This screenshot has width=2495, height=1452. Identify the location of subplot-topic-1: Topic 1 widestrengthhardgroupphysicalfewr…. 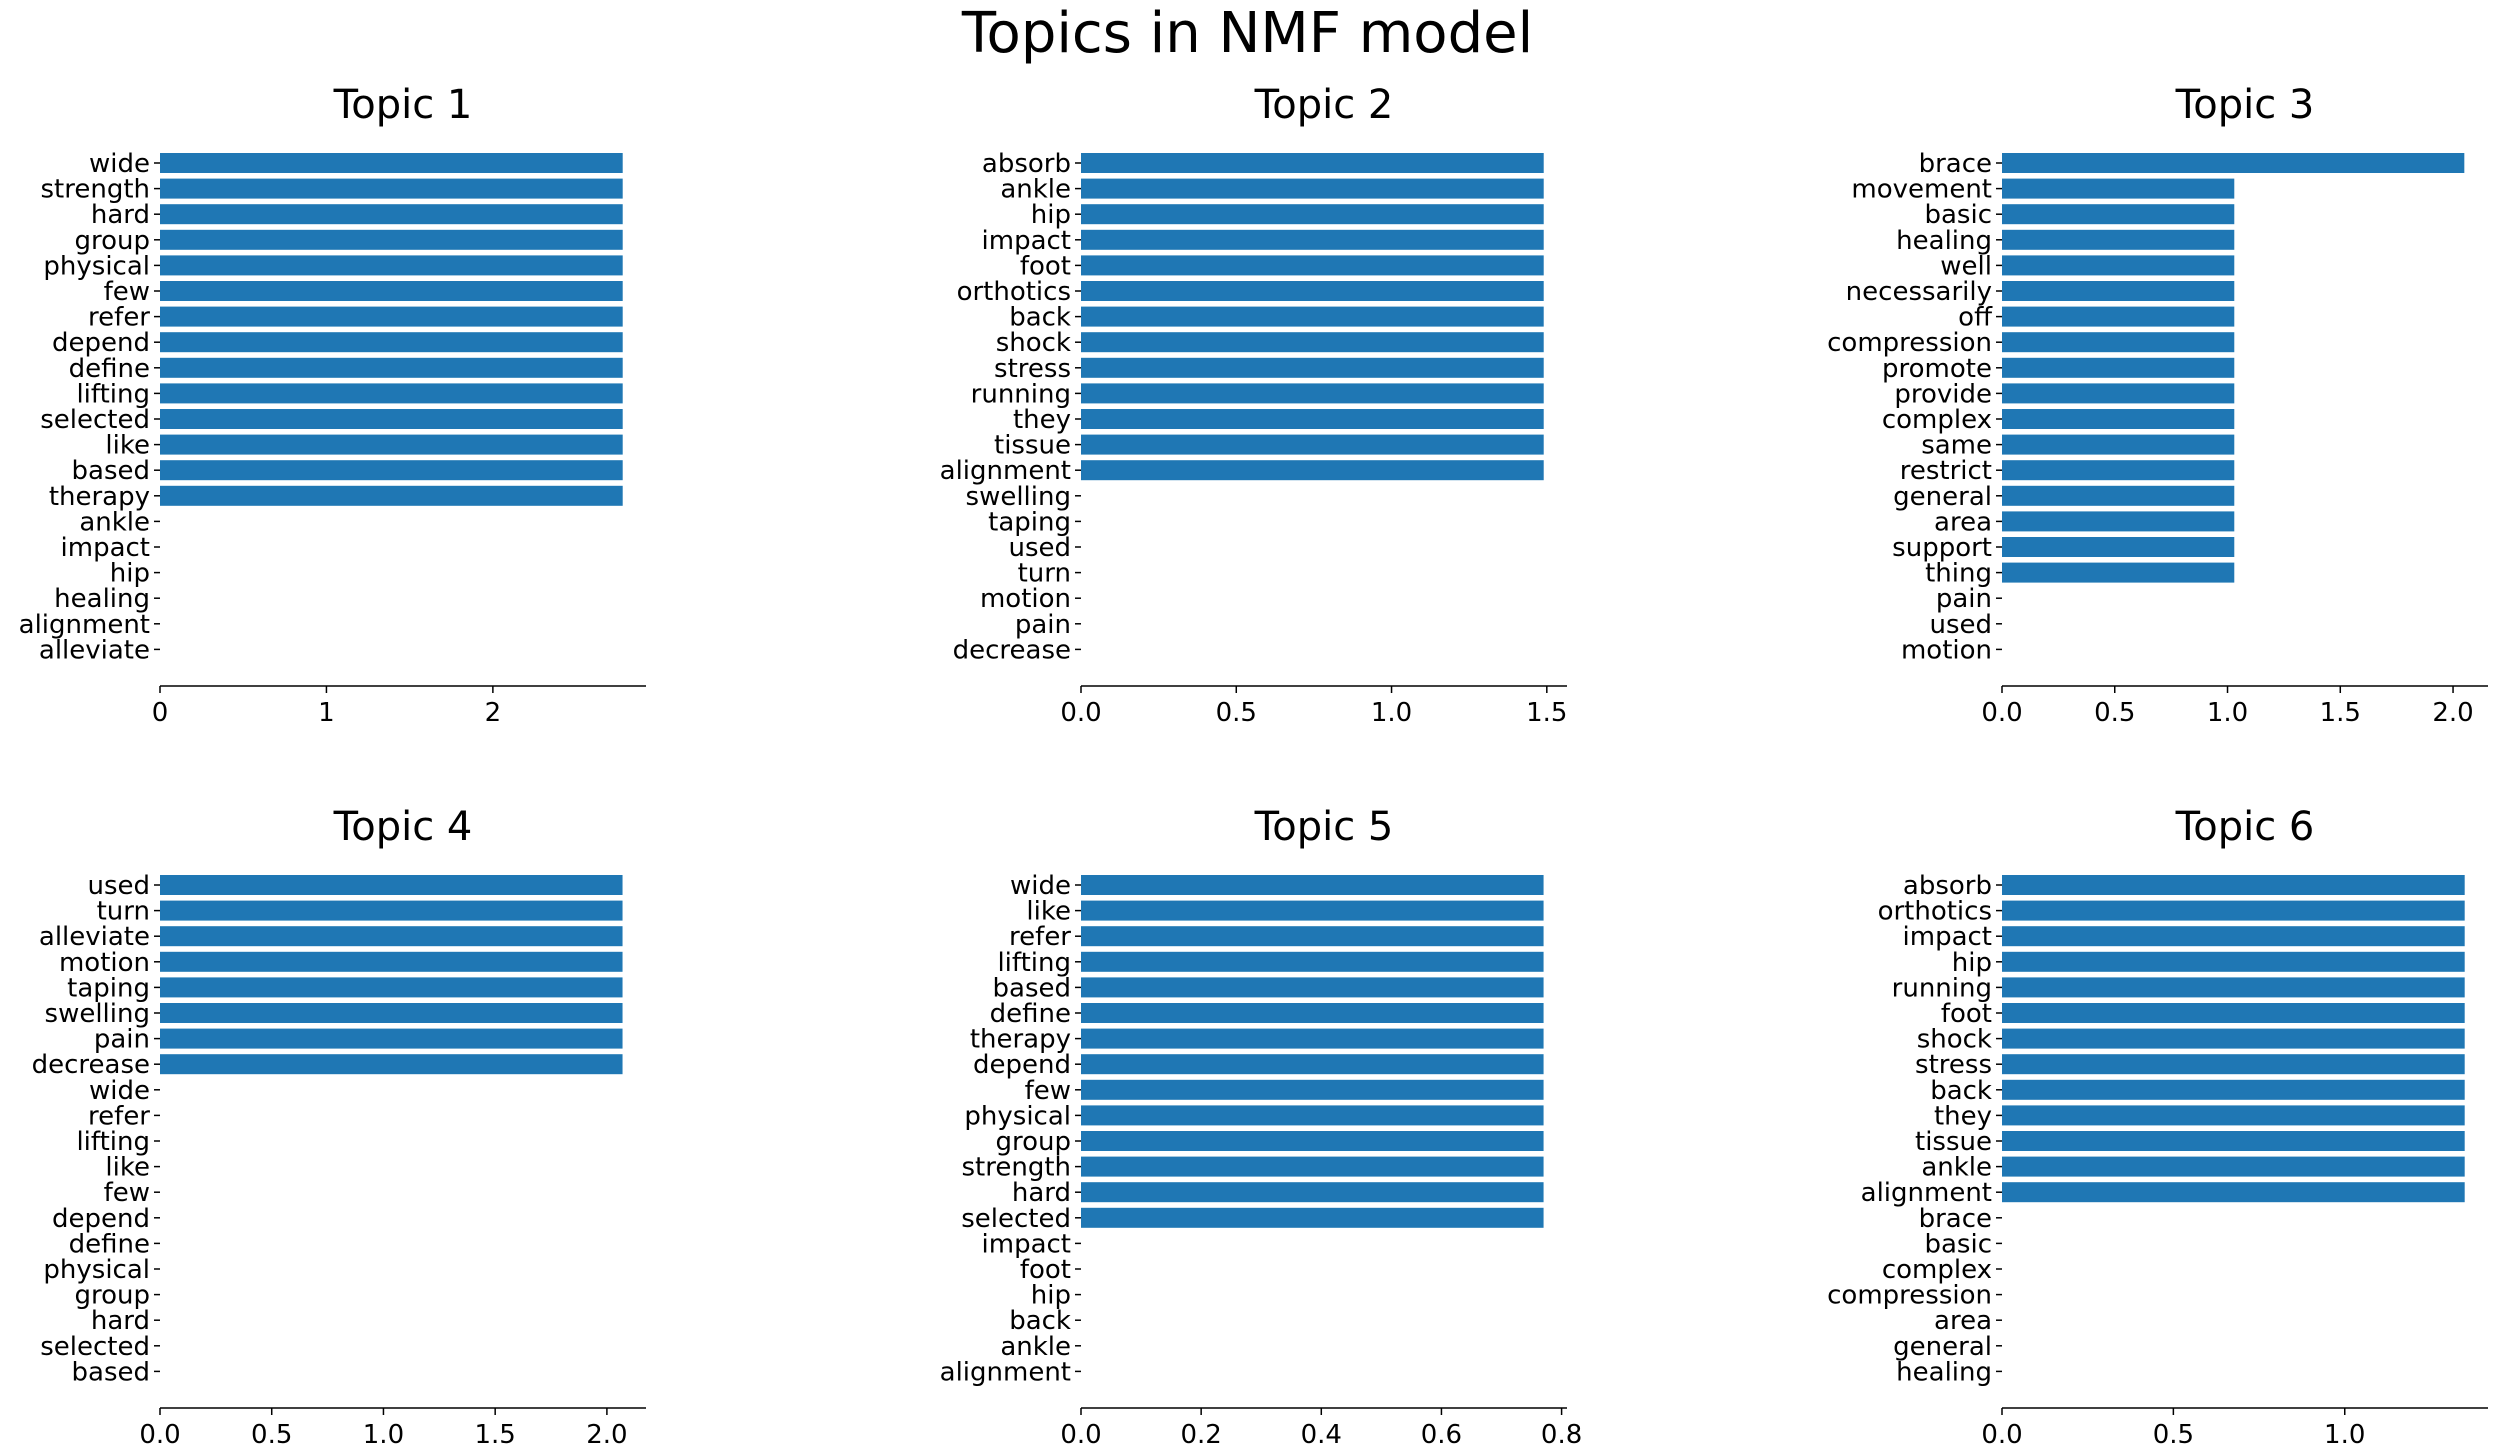
(332, 405).